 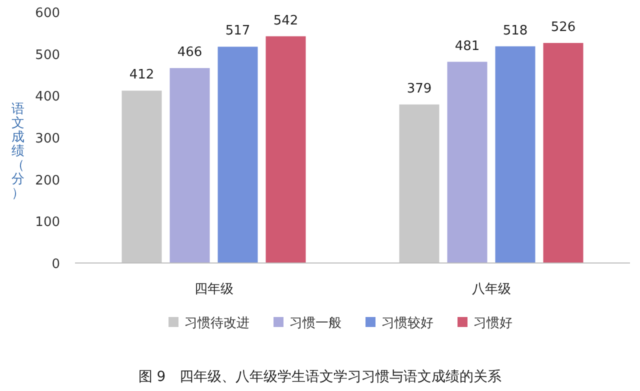 I want to click on x-tick-label: 四年级, so click(x=214, y=289).